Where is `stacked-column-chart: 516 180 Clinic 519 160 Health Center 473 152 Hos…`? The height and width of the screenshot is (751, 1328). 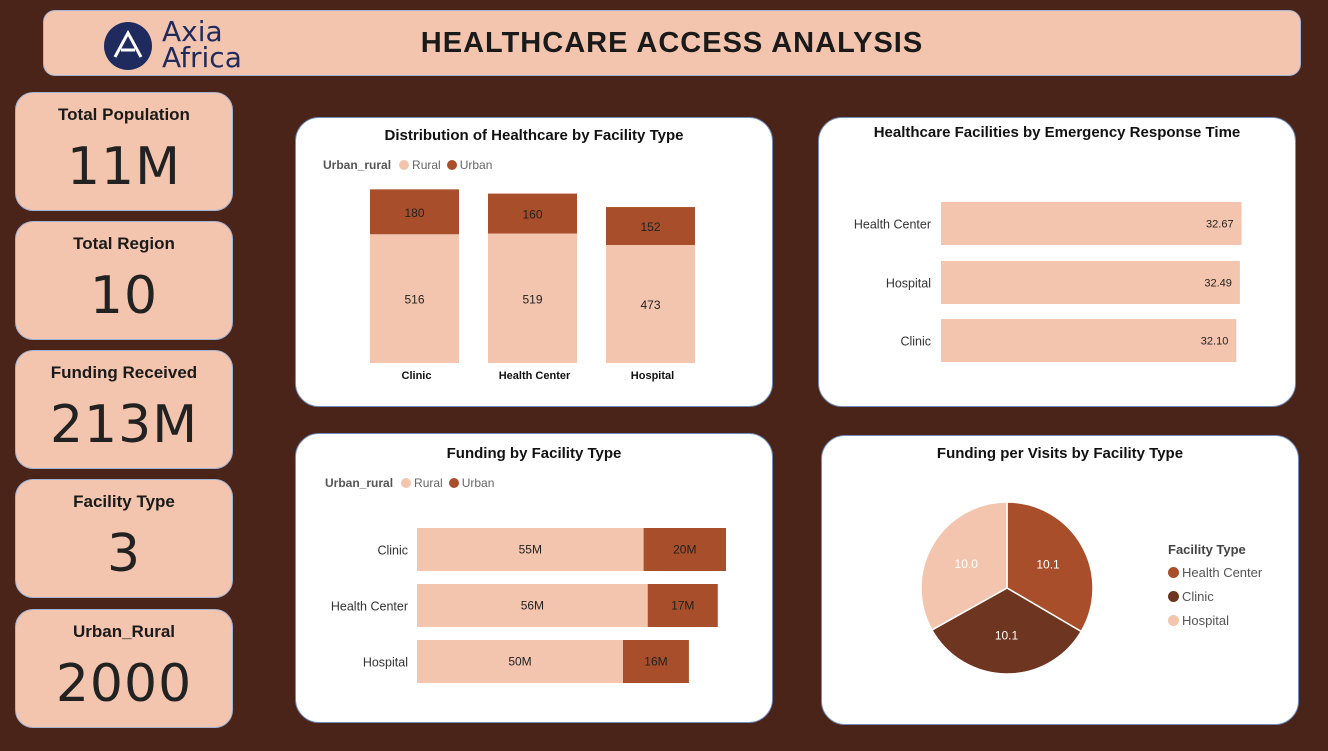
stacked-column-chart: 516 180 Clinic 519 160 Health Center 473 152 Hos… is located at coordinates (532, 285).